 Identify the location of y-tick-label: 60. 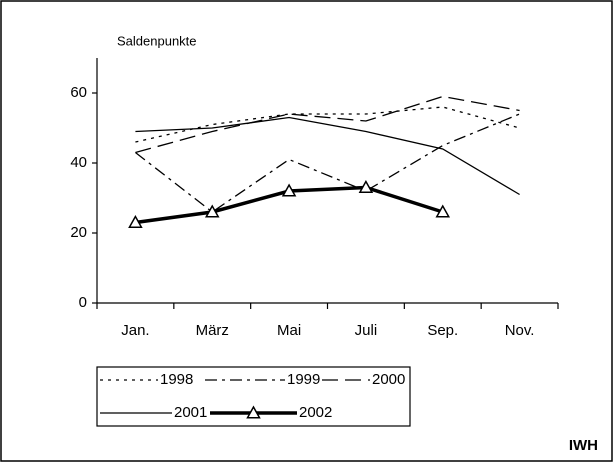
(78, 92).